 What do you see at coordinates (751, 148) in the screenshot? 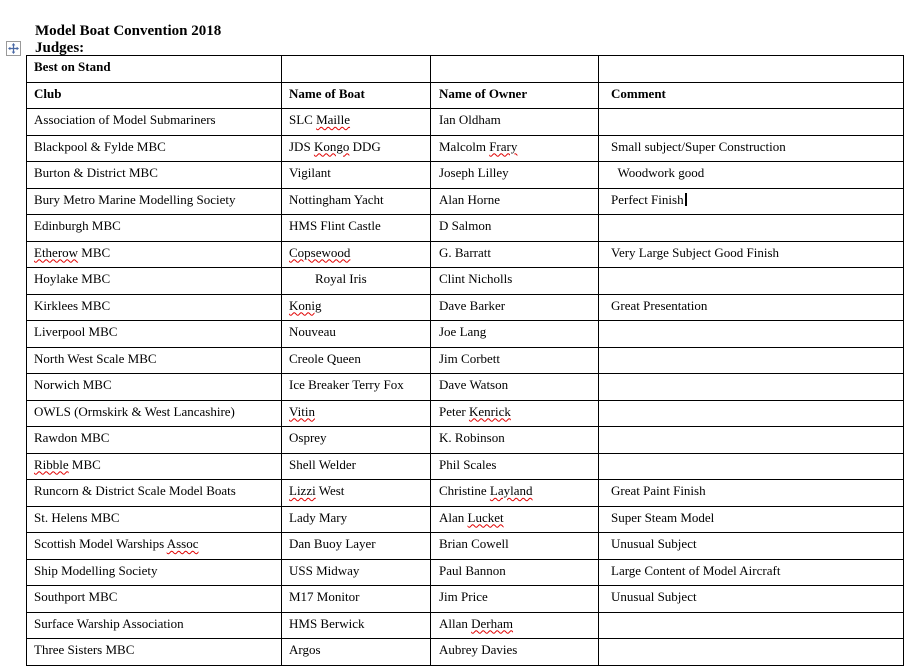
I see `cell-comment: Small subject/Super Construction` at bounding box center [751, 148].